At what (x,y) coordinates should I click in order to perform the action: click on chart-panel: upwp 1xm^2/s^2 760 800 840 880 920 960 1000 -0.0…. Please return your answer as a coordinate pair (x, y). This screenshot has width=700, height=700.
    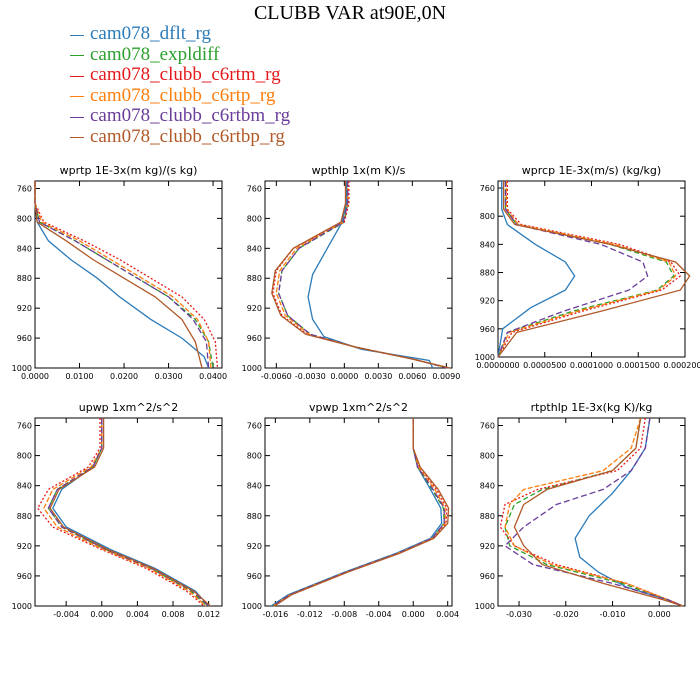
    Looking at the image, I should click on (117, 510).